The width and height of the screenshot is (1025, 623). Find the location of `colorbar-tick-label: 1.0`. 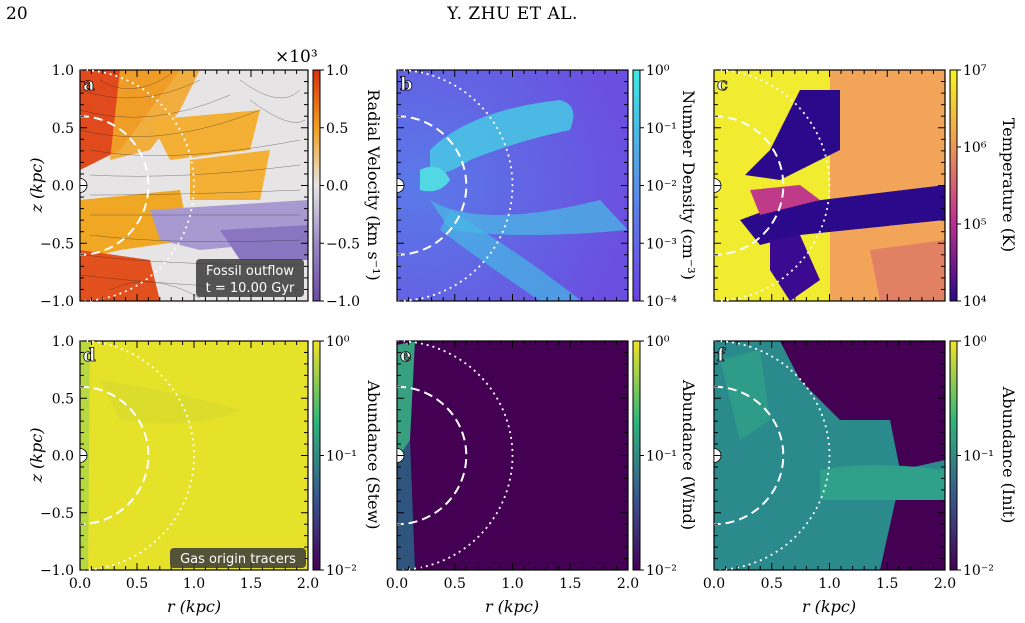

colorbar-tick-label: 1.0 is located at coordinates (337, 71).